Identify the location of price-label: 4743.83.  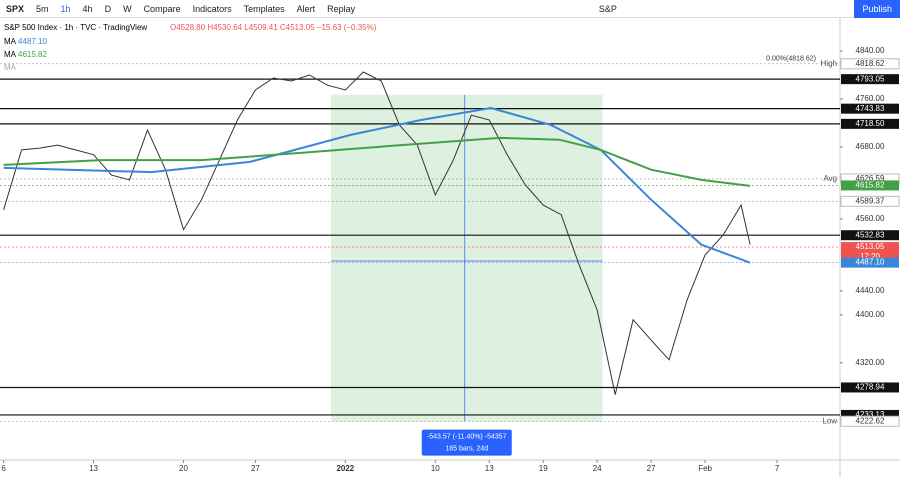
(870, 108).